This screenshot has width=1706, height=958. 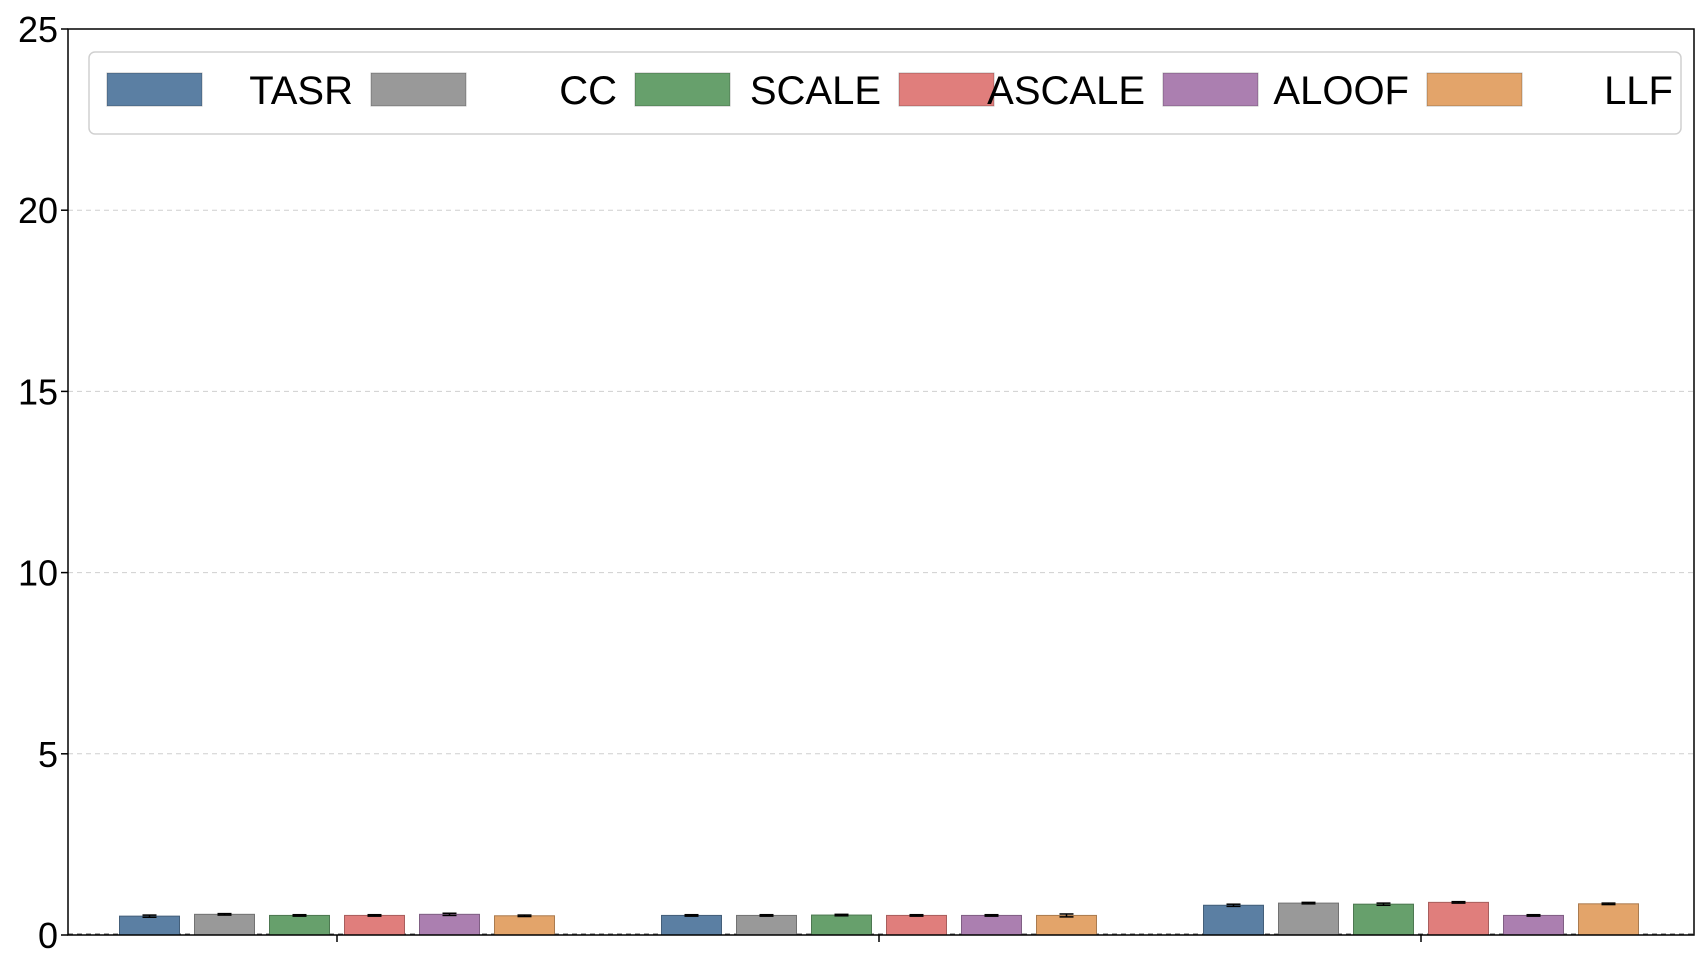 What do you see at coordinates (879, 918) in the screenshot?
I see `bars` at bounding box center [879, 918].